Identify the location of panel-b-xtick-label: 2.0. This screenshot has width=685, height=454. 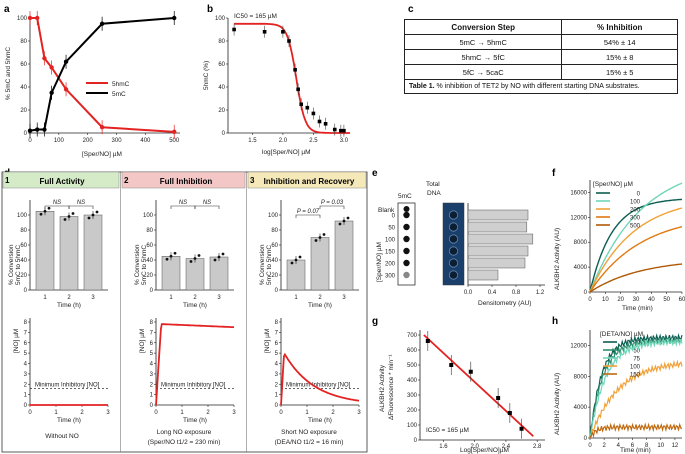
(283, 141).